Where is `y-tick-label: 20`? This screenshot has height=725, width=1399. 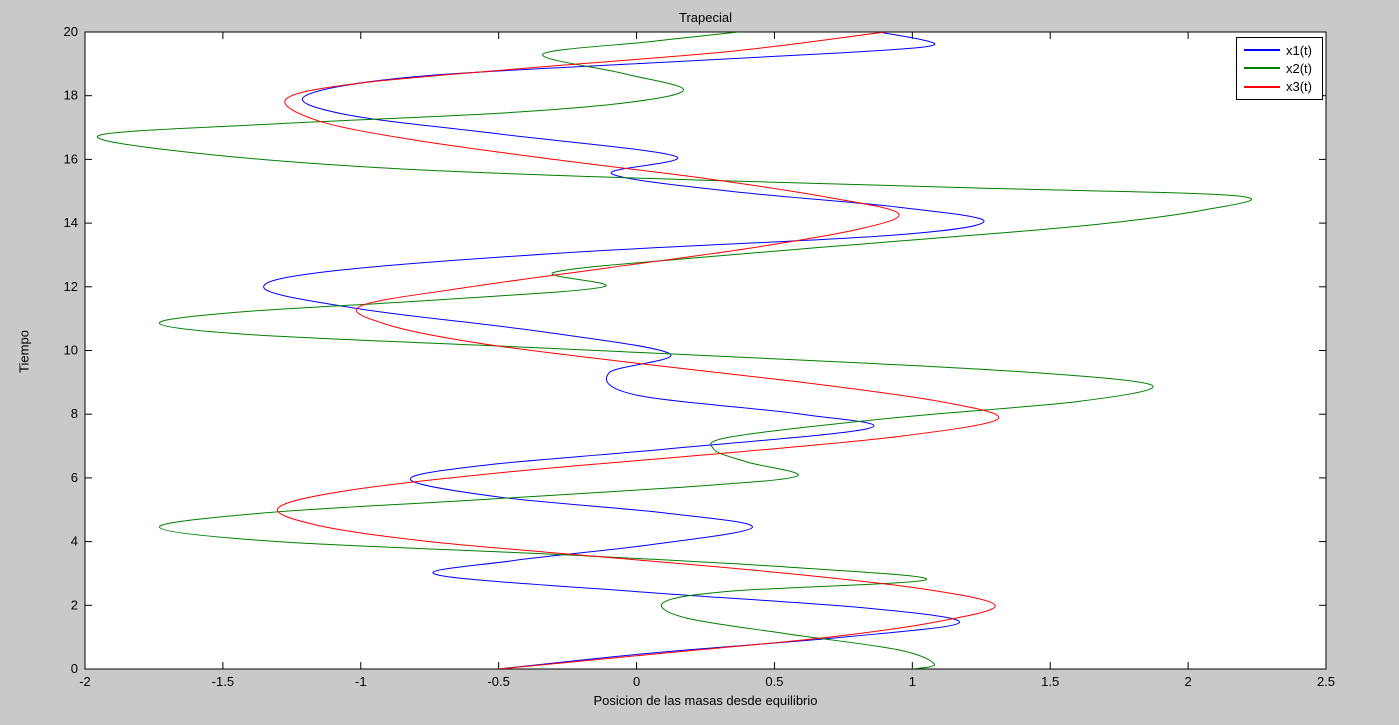
y-tick-label: 20 is located at coordinates (71, 31).